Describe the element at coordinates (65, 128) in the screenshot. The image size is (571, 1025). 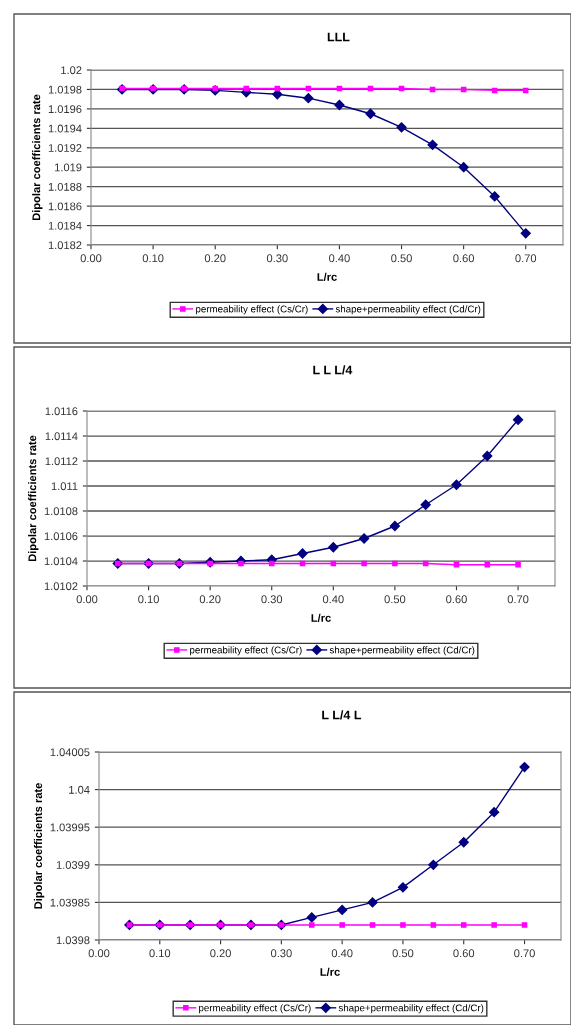
I see `y-tick-label: 1.0194` at that location.